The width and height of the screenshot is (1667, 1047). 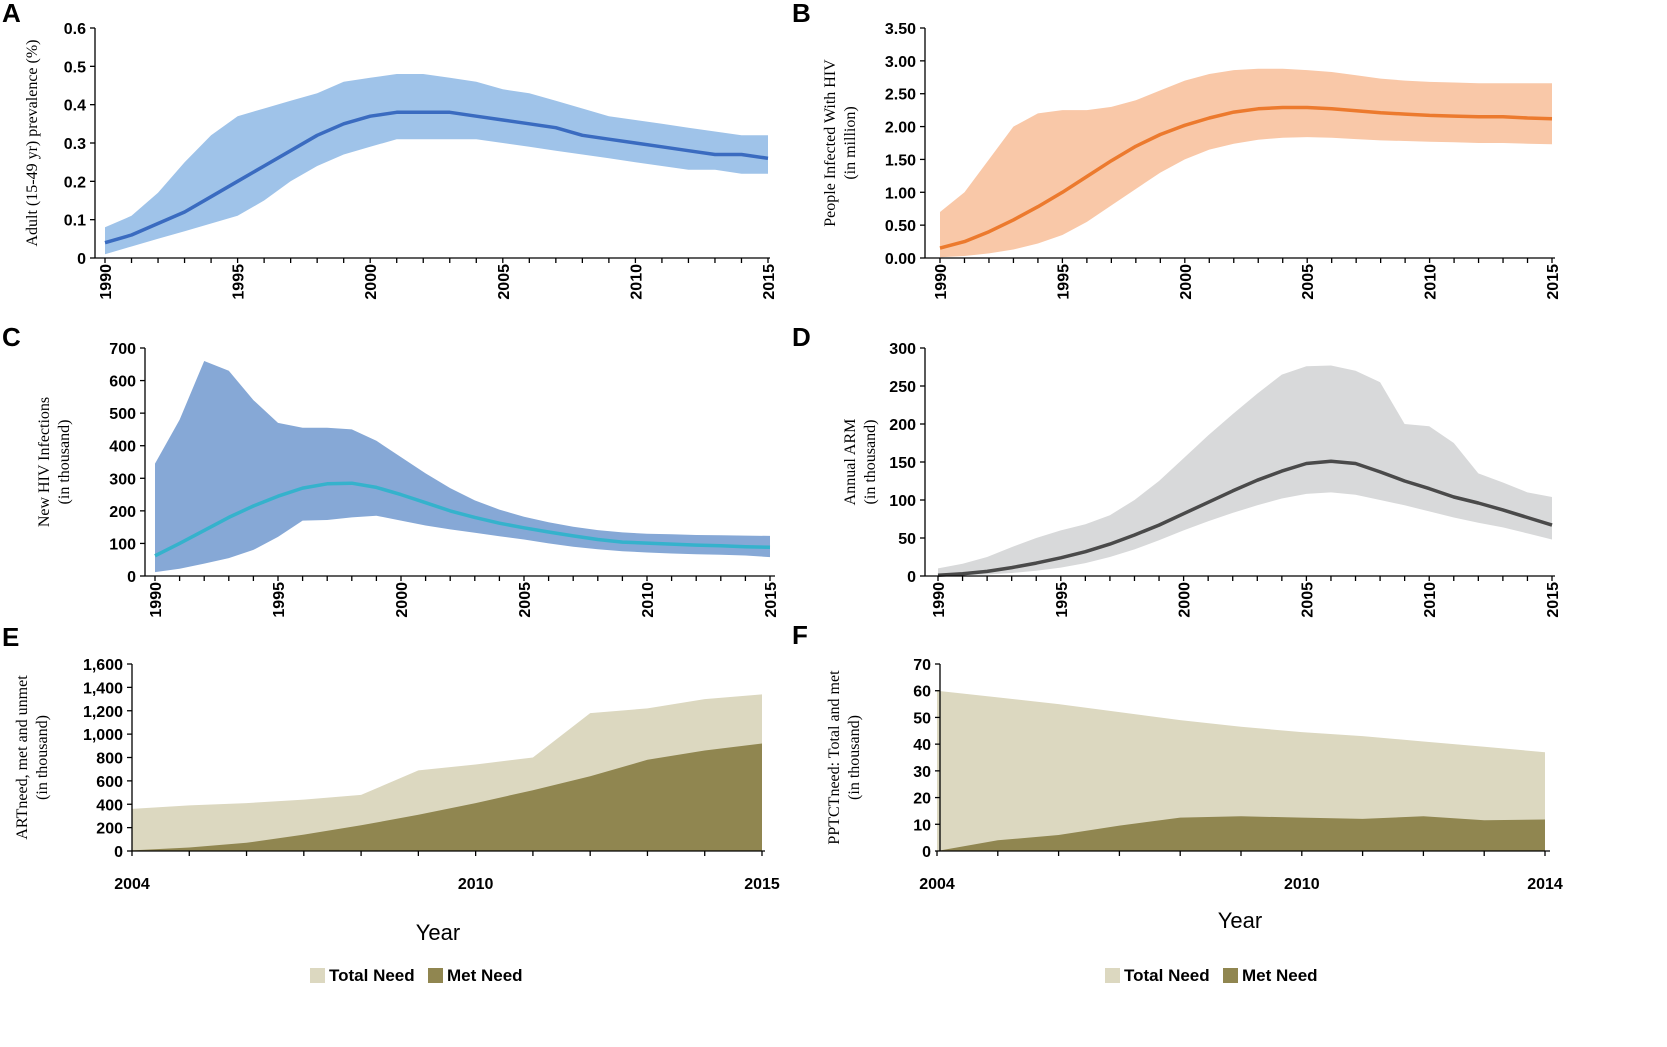 What do you see at coordinates (922, 799) in the screenshot?
I see `y-tick-label: 20` at bounding box center [922, 799].